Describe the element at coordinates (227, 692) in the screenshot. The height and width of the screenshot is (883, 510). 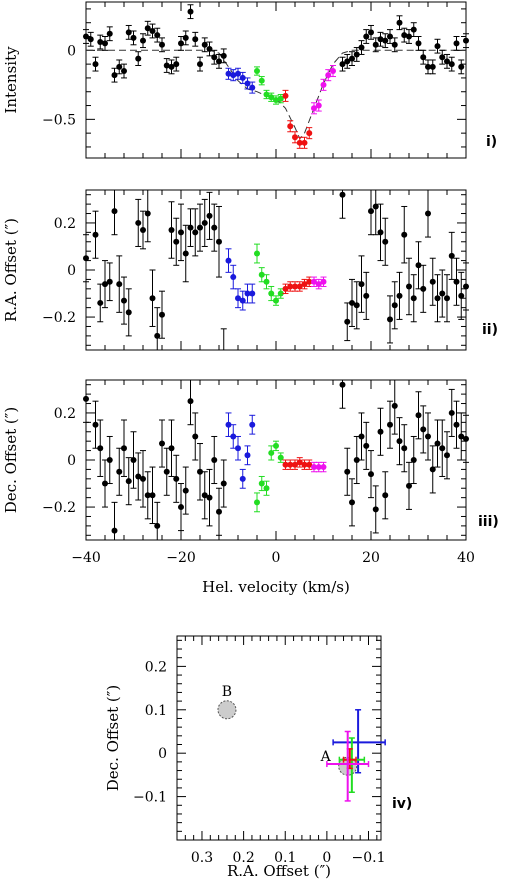
I see `component-label: B` at that location.